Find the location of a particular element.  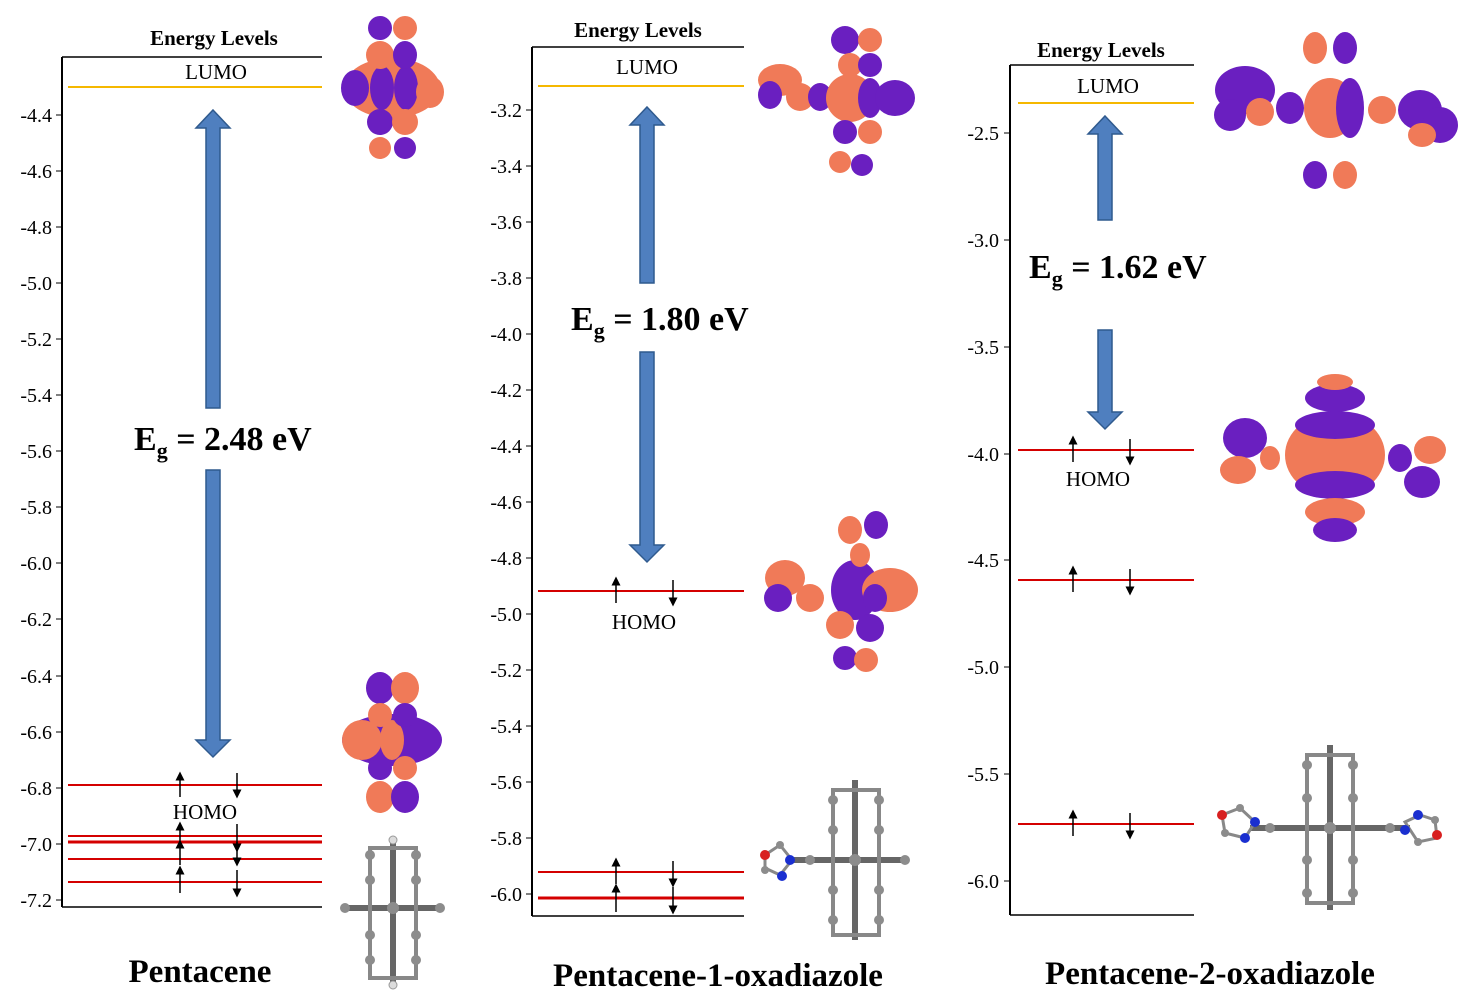

tick-label: -3.5 is located at coordinates (983, 348).